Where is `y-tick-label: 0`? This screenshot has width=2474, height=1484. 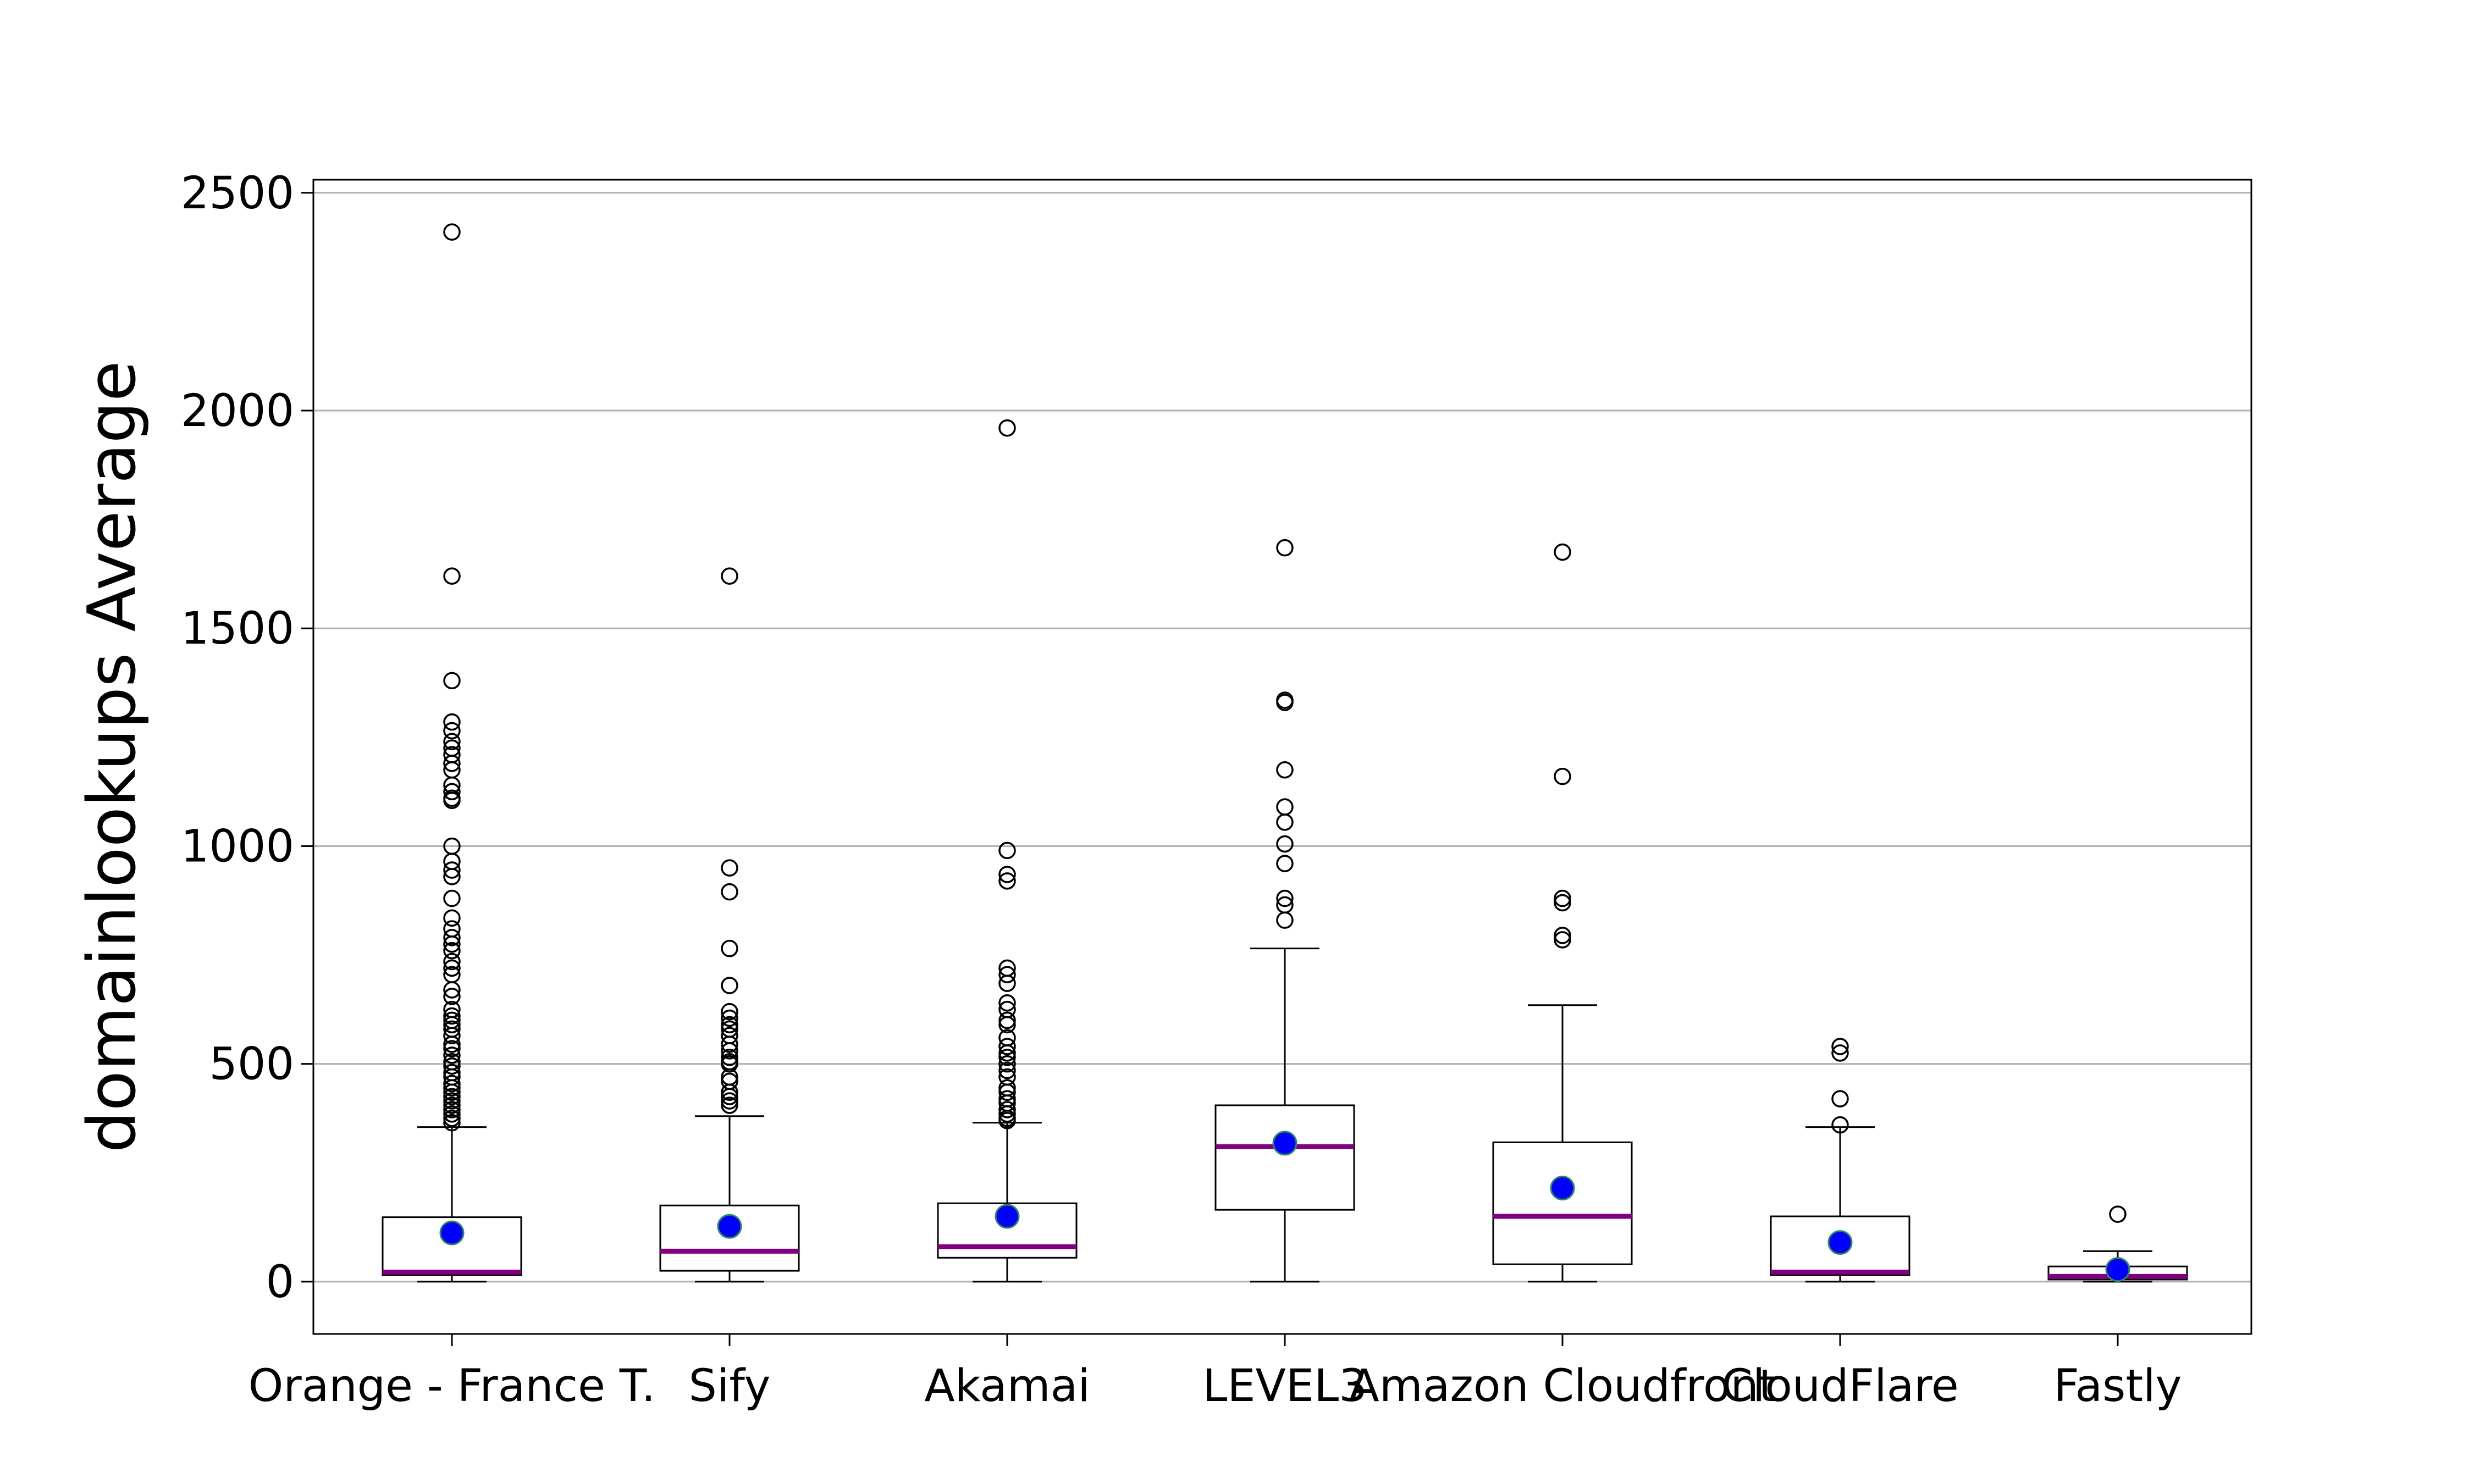 y-tick-label: 0 is located at coordinates (280, 1282).